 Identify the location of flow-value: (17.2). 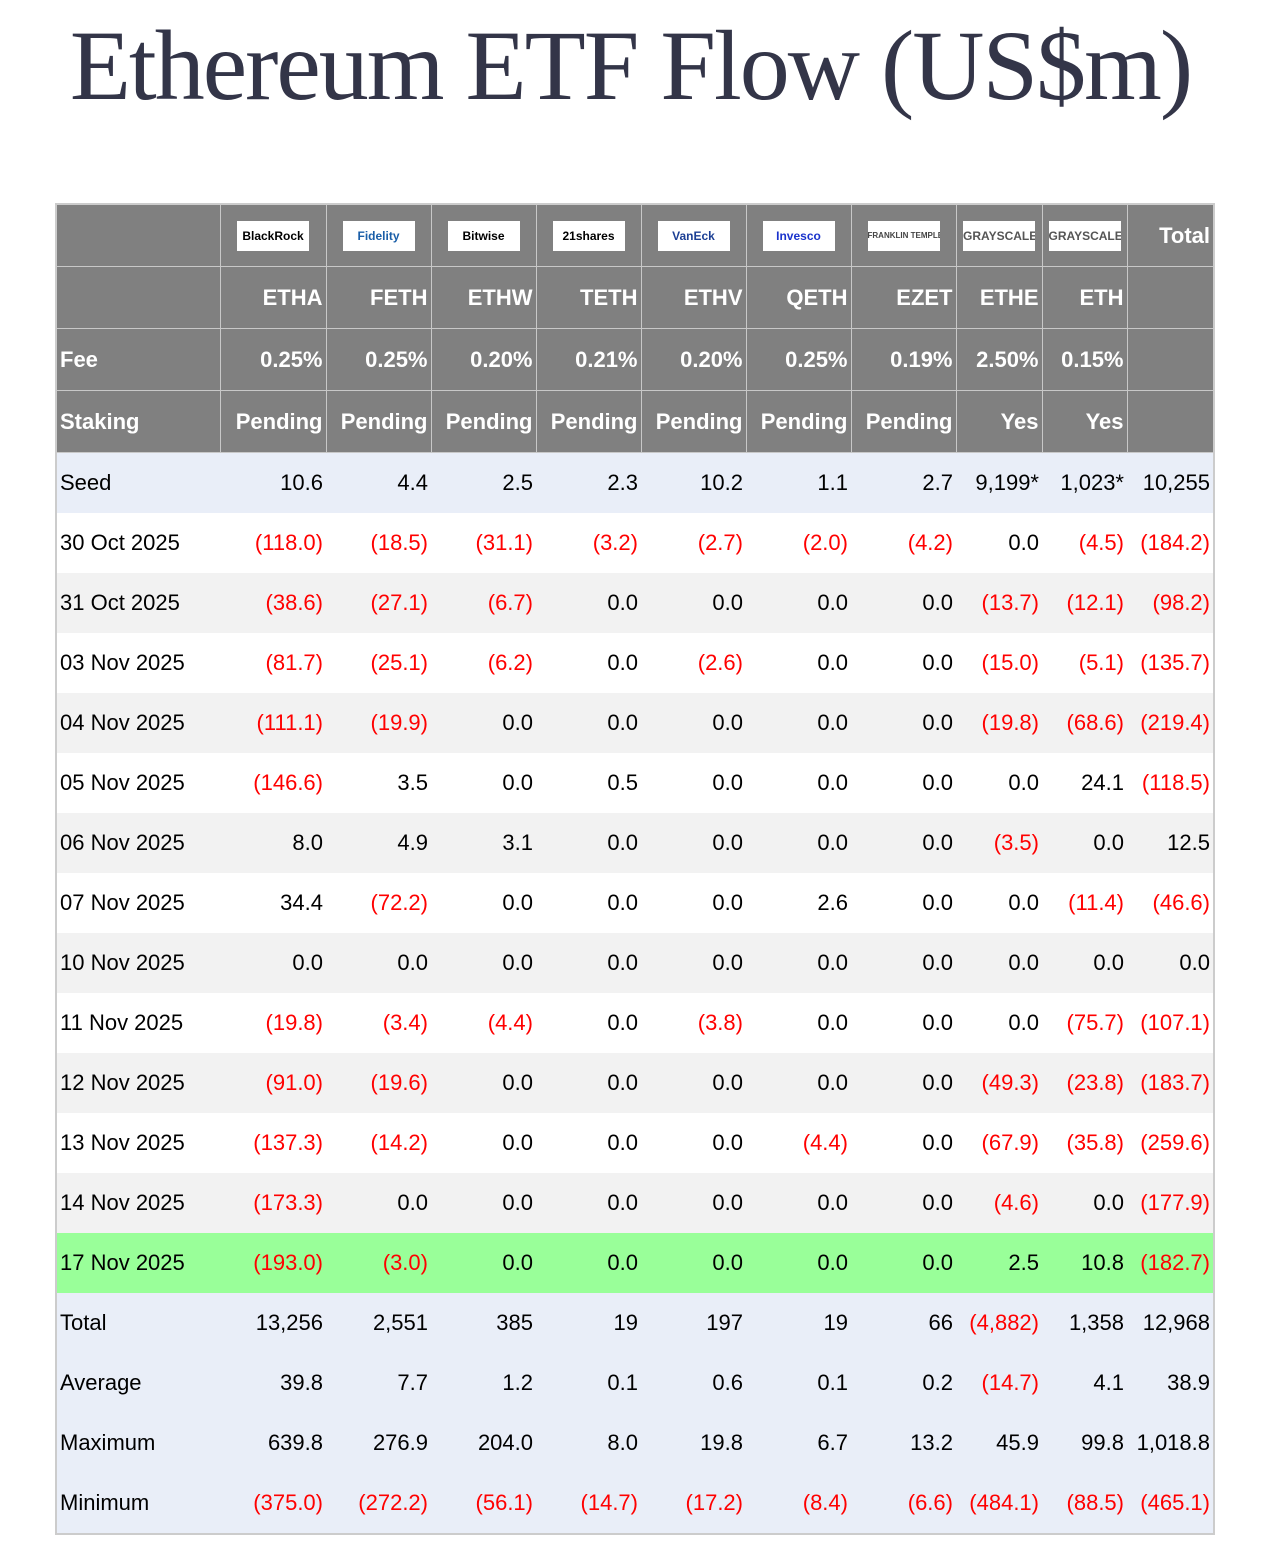
(693, 1503).